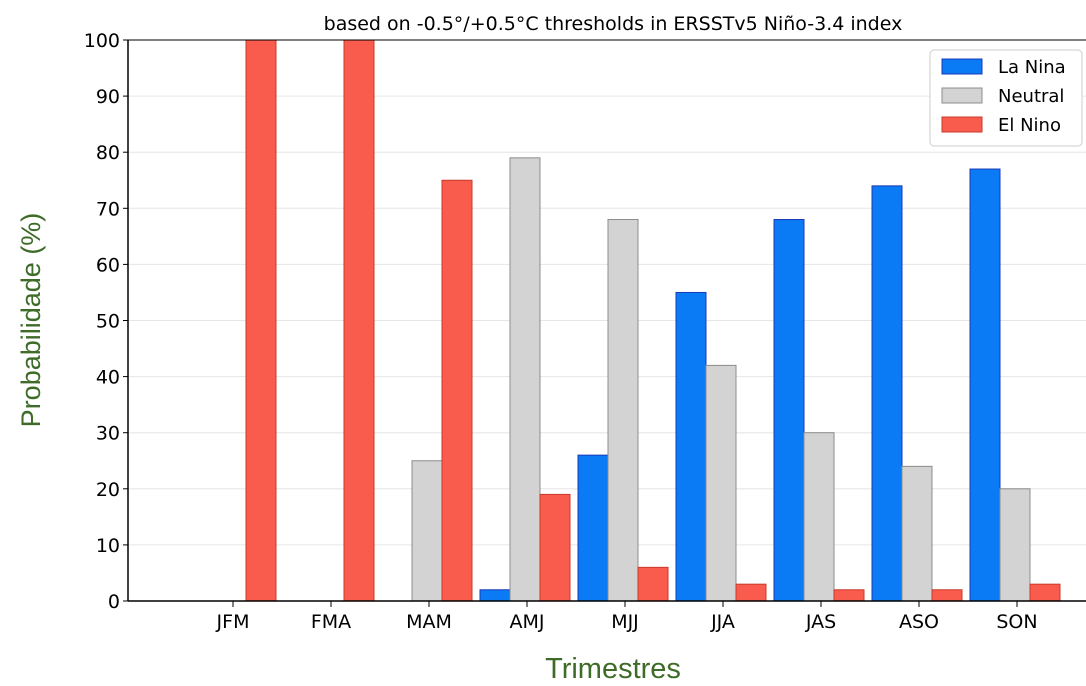 The height and width of the screenshot is (686, 1086). What do you see at coordinates (108, 546) in the screenshot?
I see `y-tick-label: 10` at bounding box center [108, 546].